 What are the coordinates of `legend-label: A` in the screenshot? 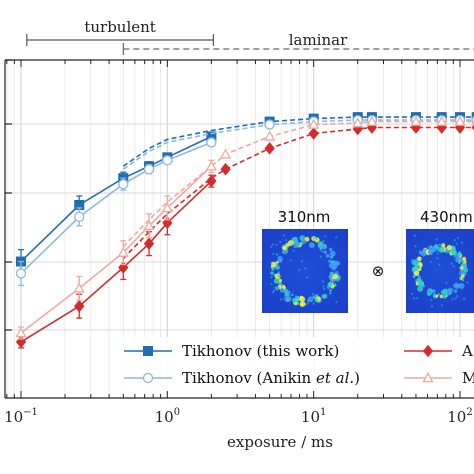 It's located at (467, 351).